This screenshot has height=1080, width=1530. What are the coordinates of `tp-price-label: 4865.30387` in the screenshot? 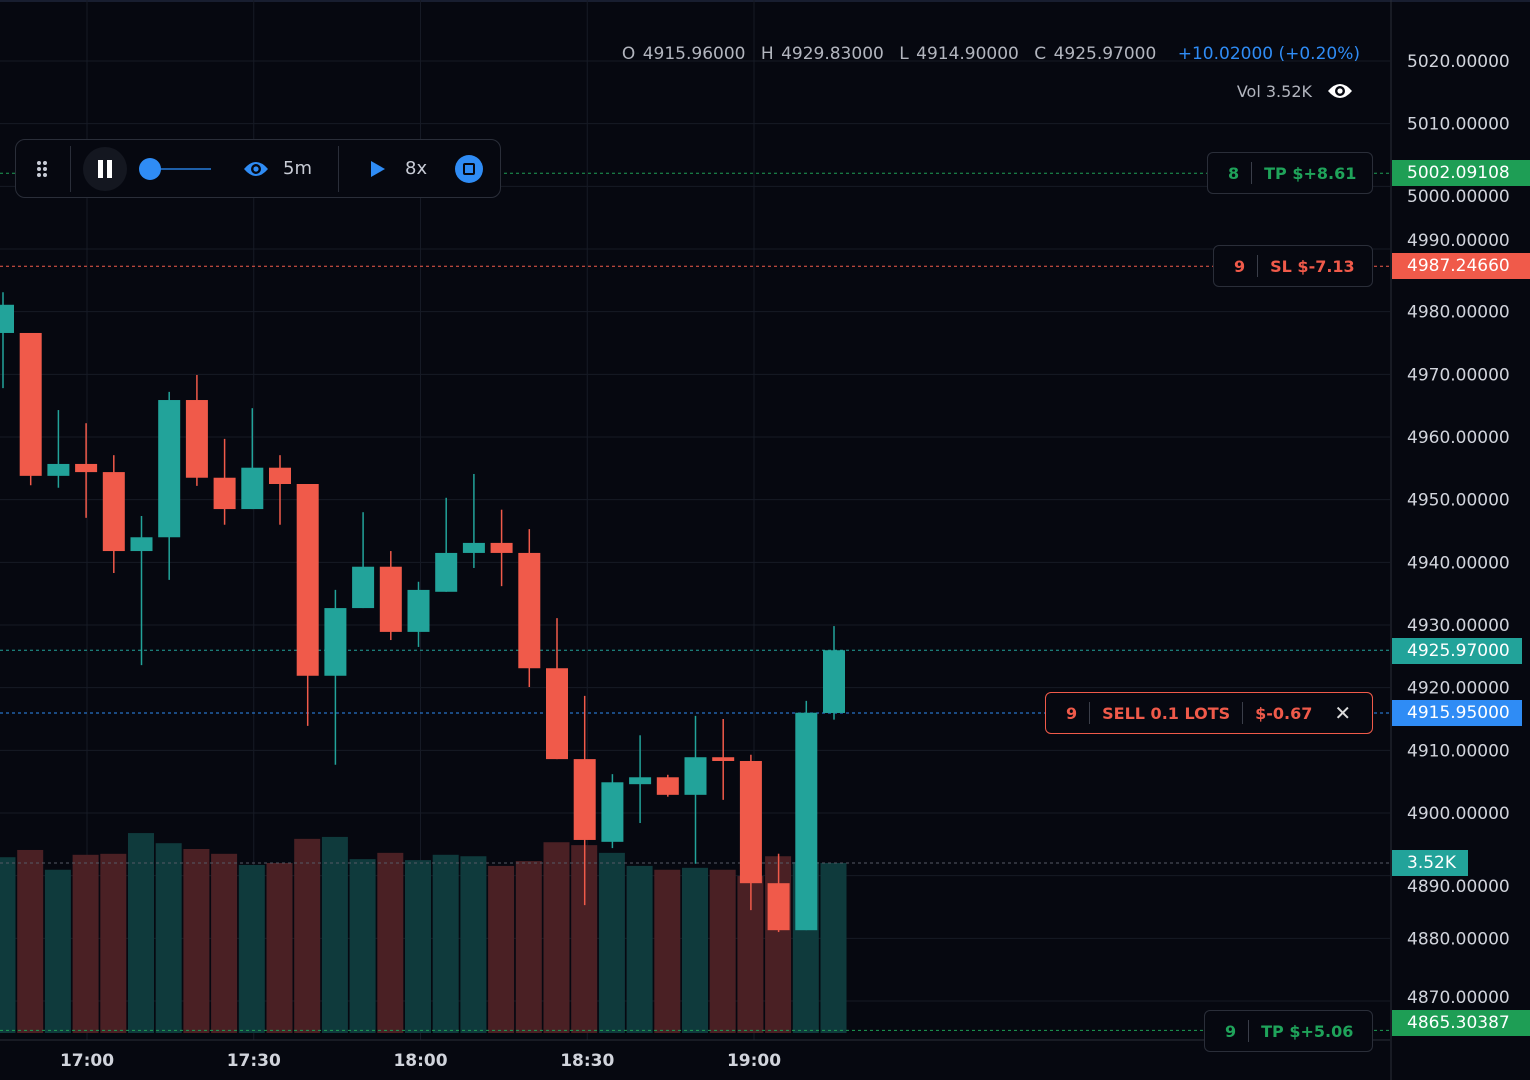 It's located at (1461, 1023).